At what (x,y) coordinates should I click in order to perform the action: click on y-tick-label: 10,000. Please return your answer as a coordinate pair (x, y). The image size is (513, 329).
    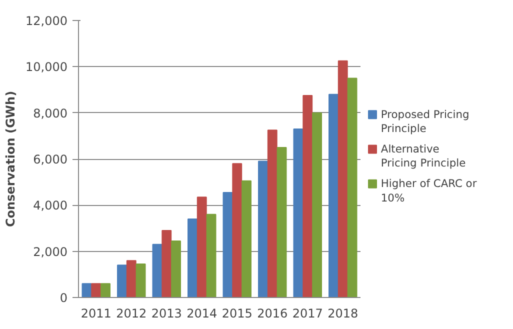
    Looking at the image, I should click on (47, 67).